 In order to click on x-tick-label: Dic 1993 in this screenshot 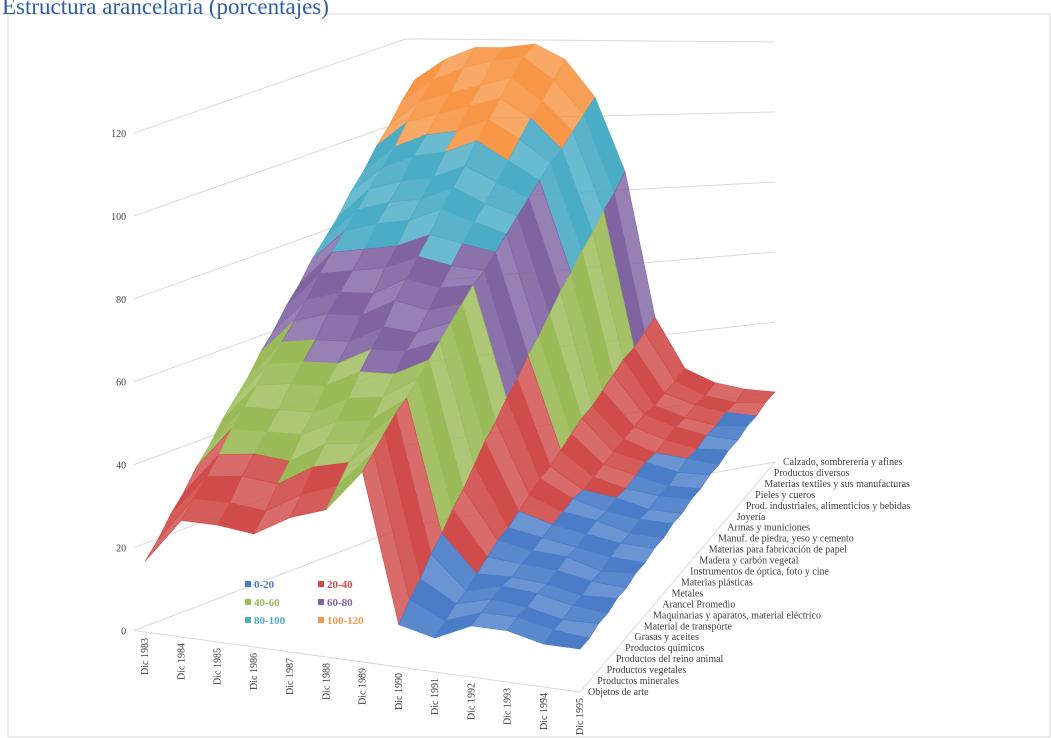, I will do `click(508, 706)`.